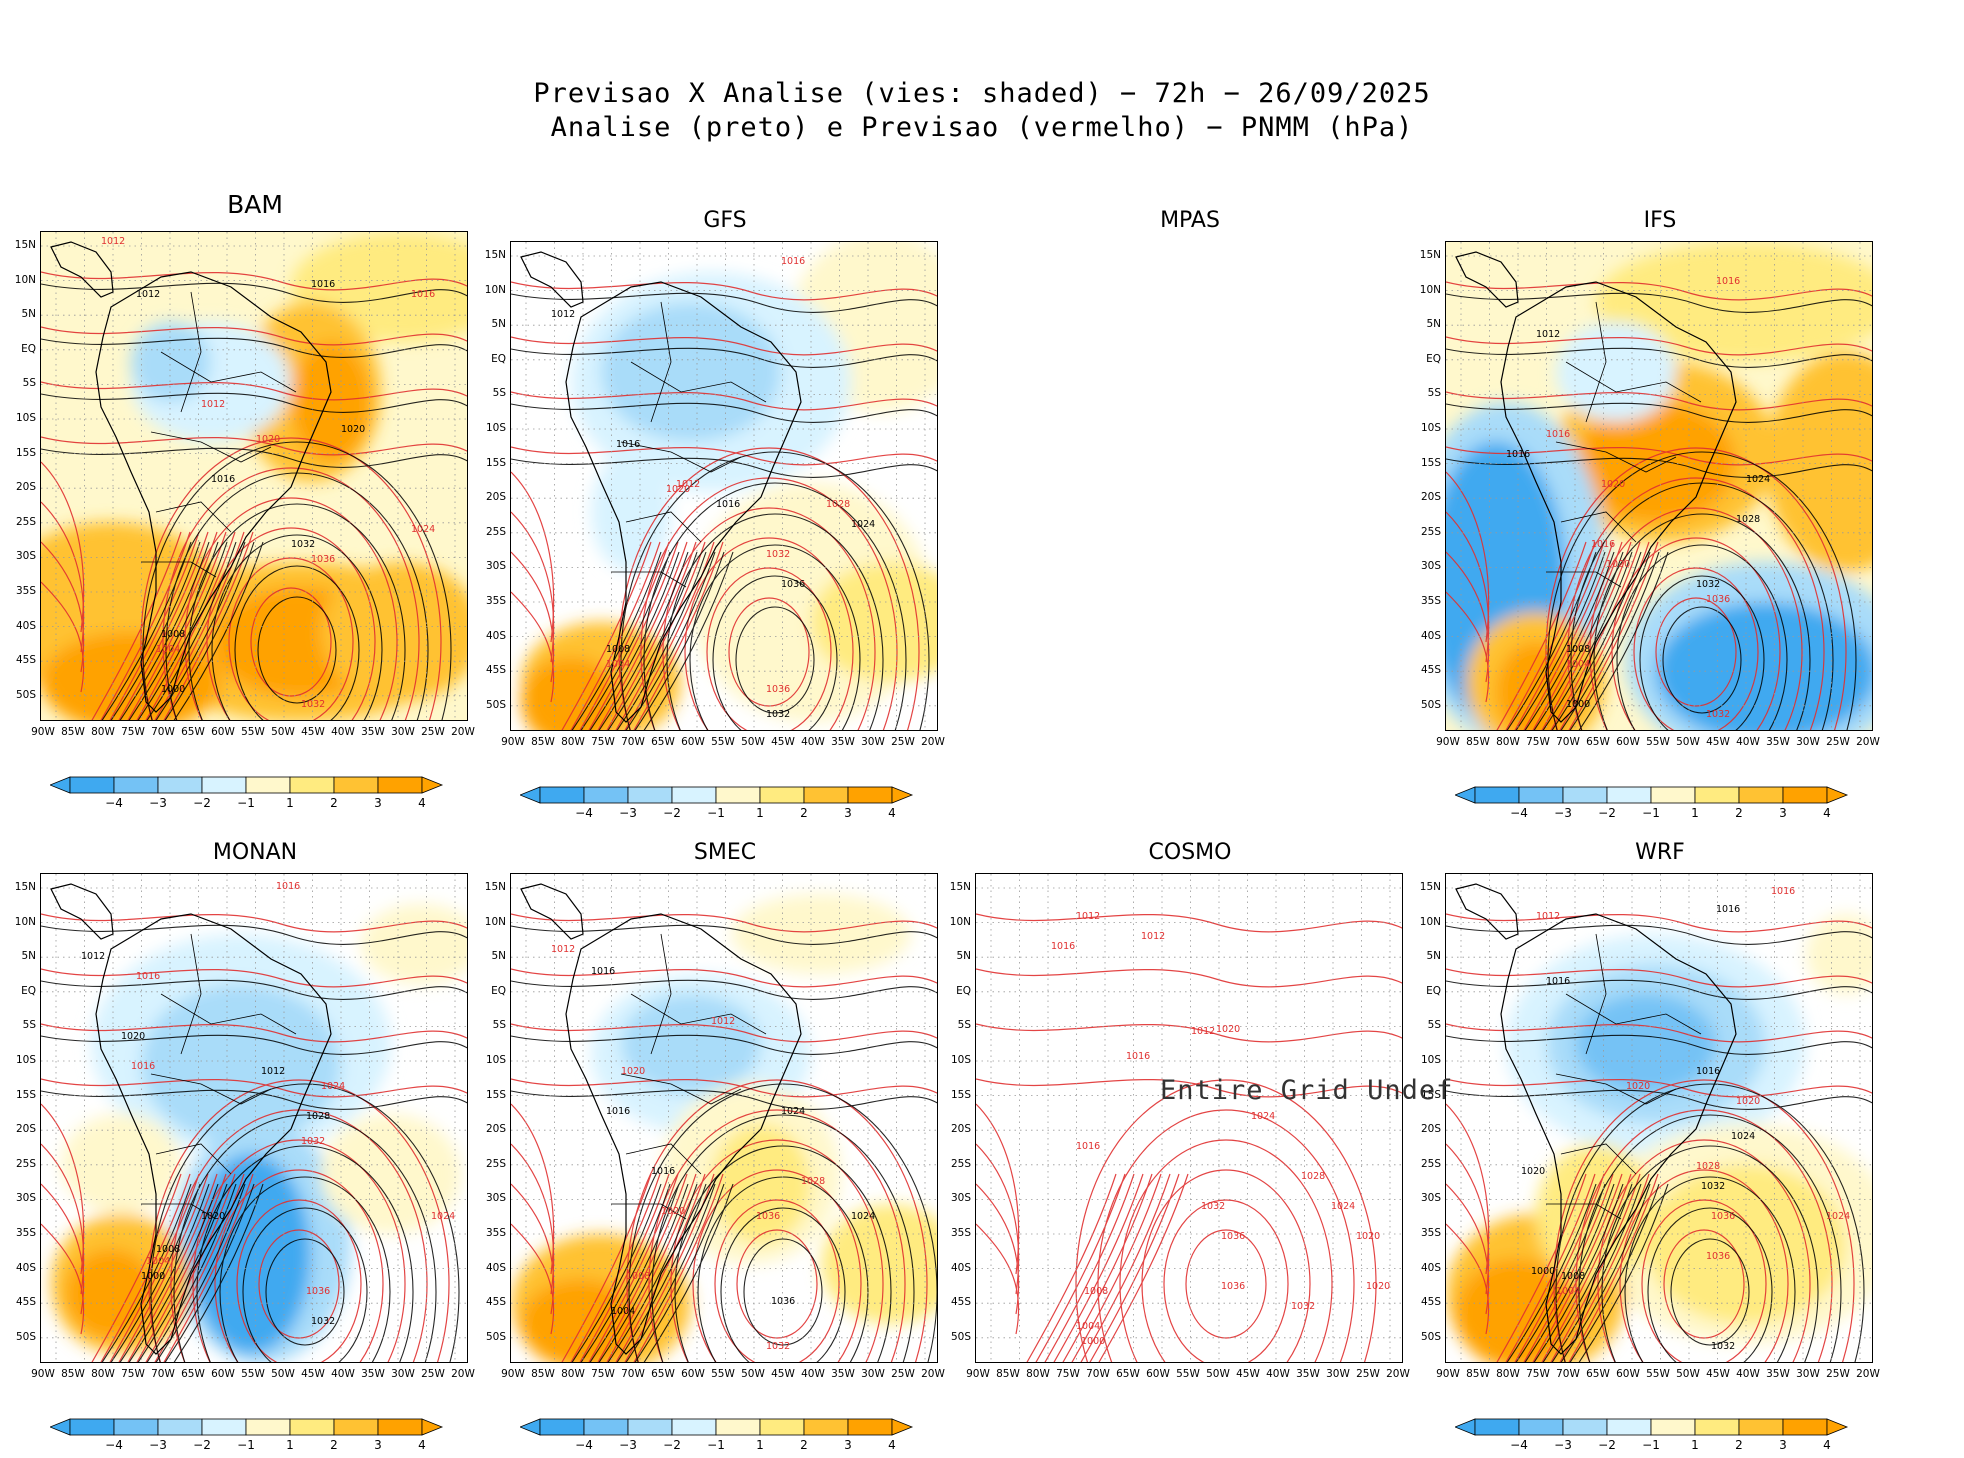  What do you see at coordinates (960, 921) in the screenshot?
I see `latitude-tick-label: 10N` at bounding box center [960, 921].